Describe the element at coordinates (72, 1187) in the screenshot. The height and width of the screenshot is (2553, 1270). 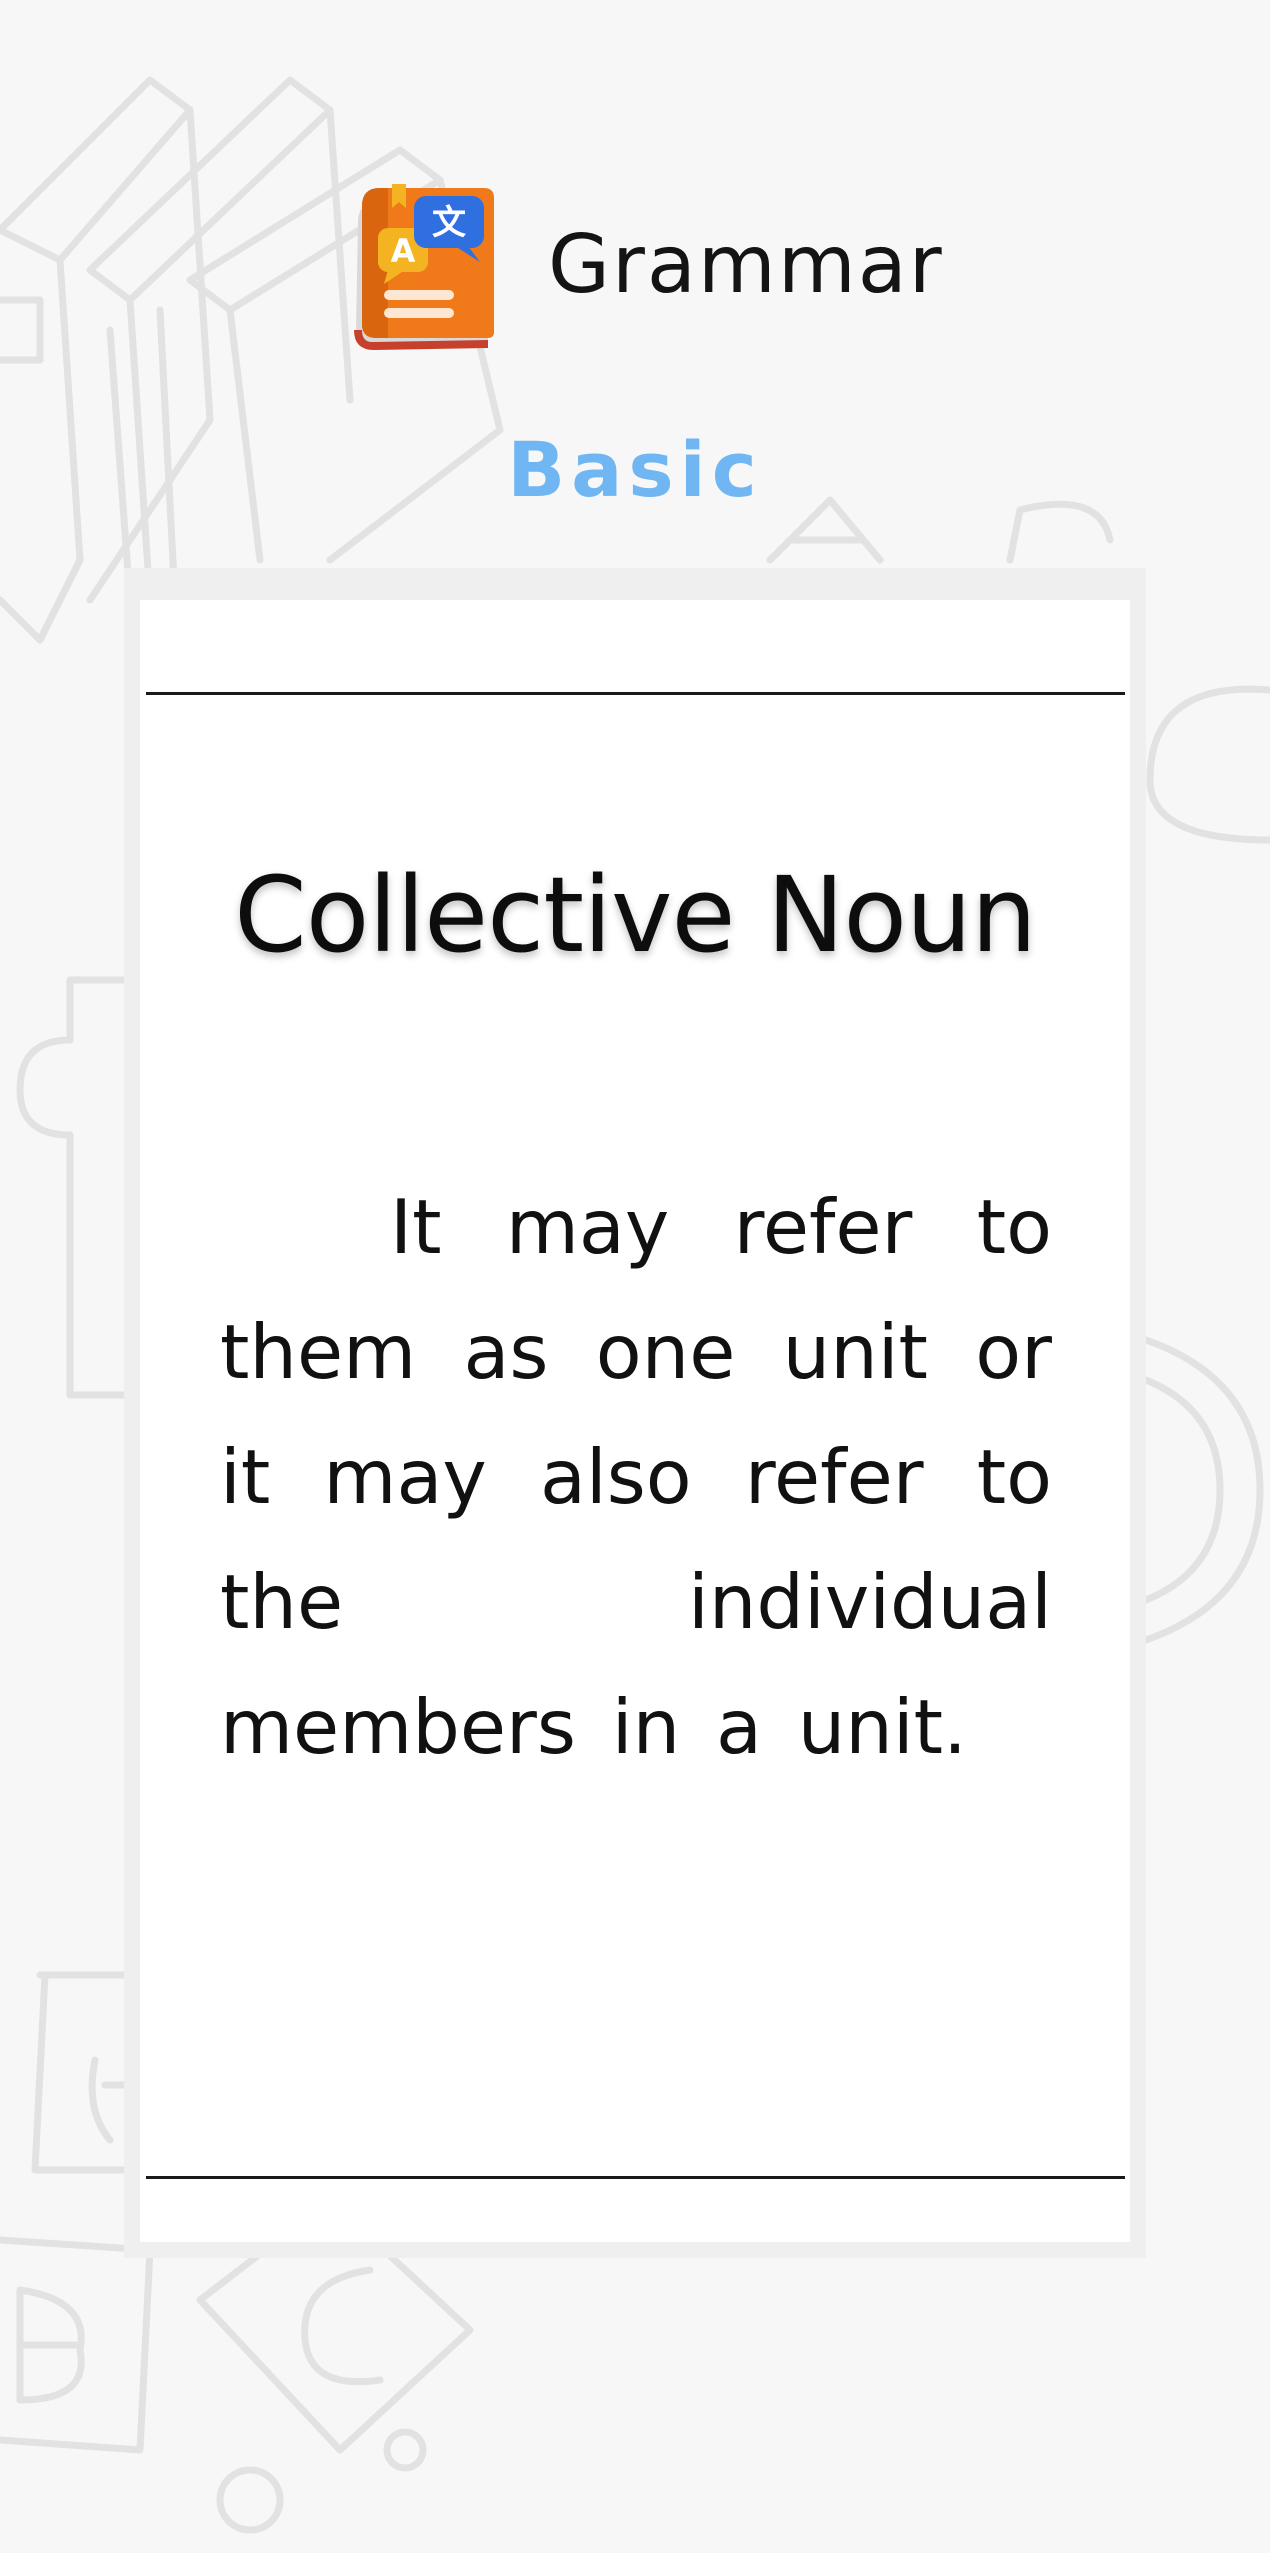
I see `puzzle-doodle` at that location.